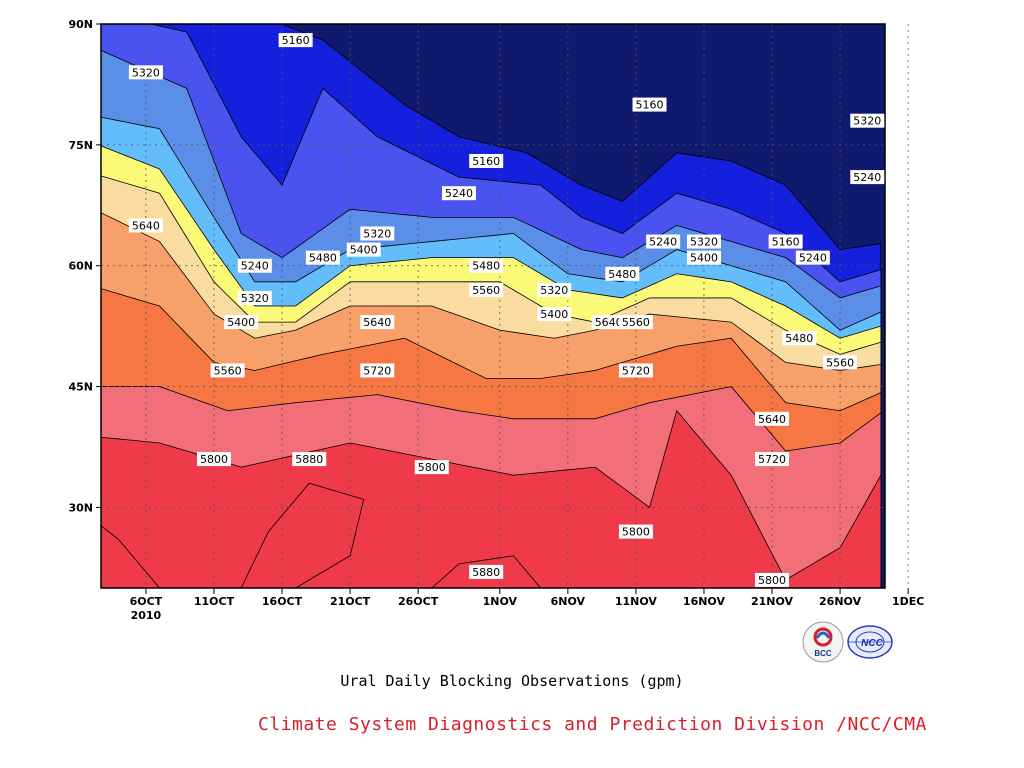  What do you see at coordinates (704, 601) in the screenshot?
I see `x-tick-label-8: 16NOV` at bounding box center [704, 601].